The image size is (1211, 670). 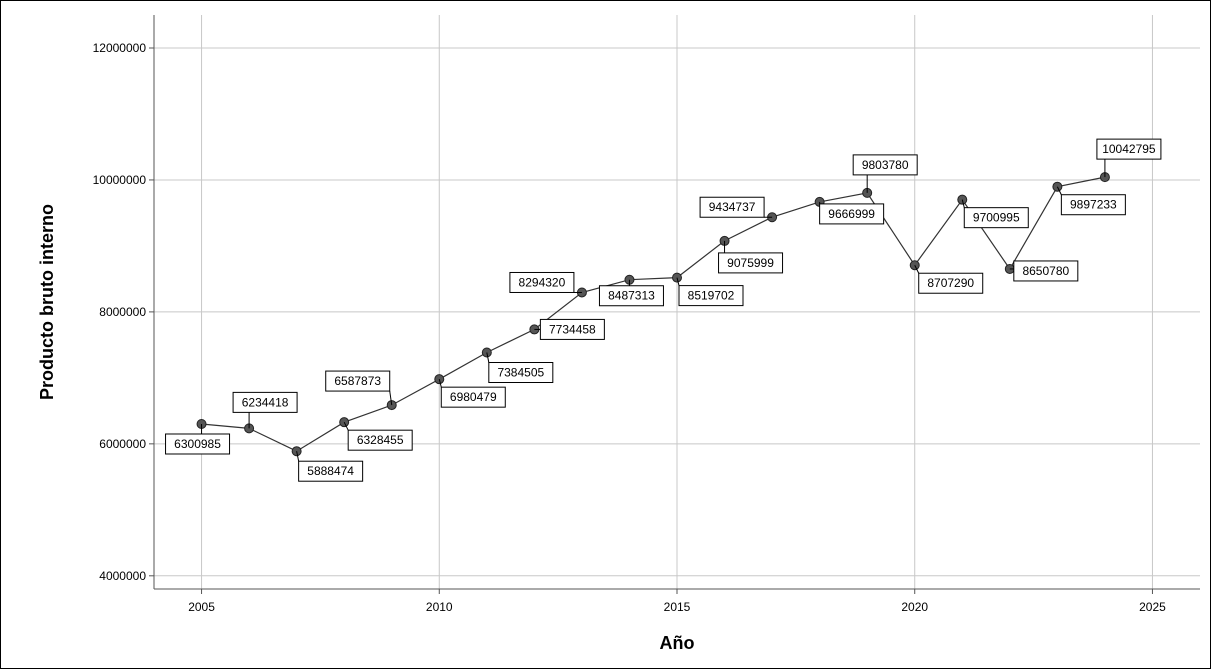 I want to click on data-label: 9434737, so click(x=732, y=207).